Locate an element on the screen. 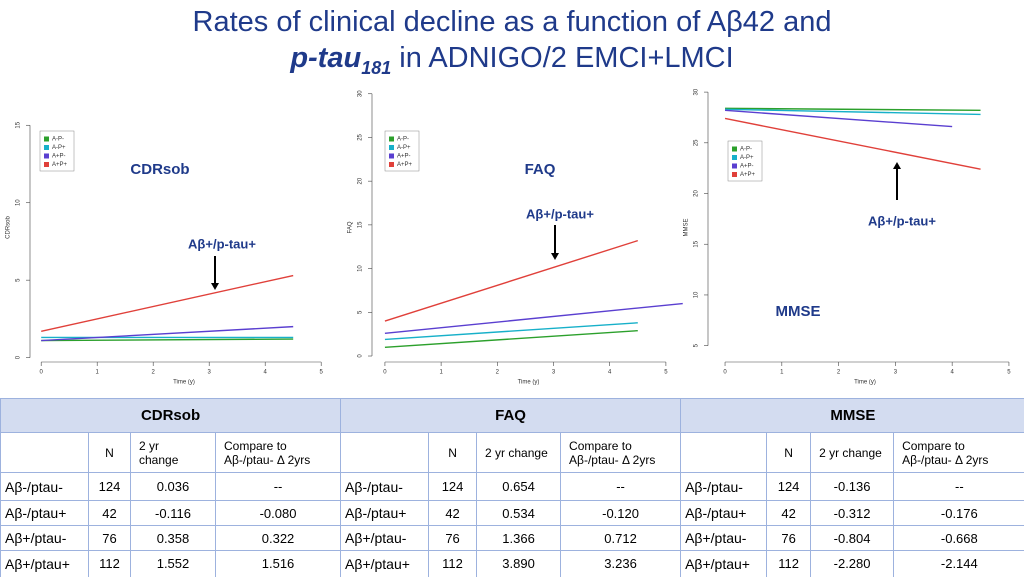 The height and width of the screenshot is (577, 1024). cell: 1.552 is located at coordinates (173, 564).